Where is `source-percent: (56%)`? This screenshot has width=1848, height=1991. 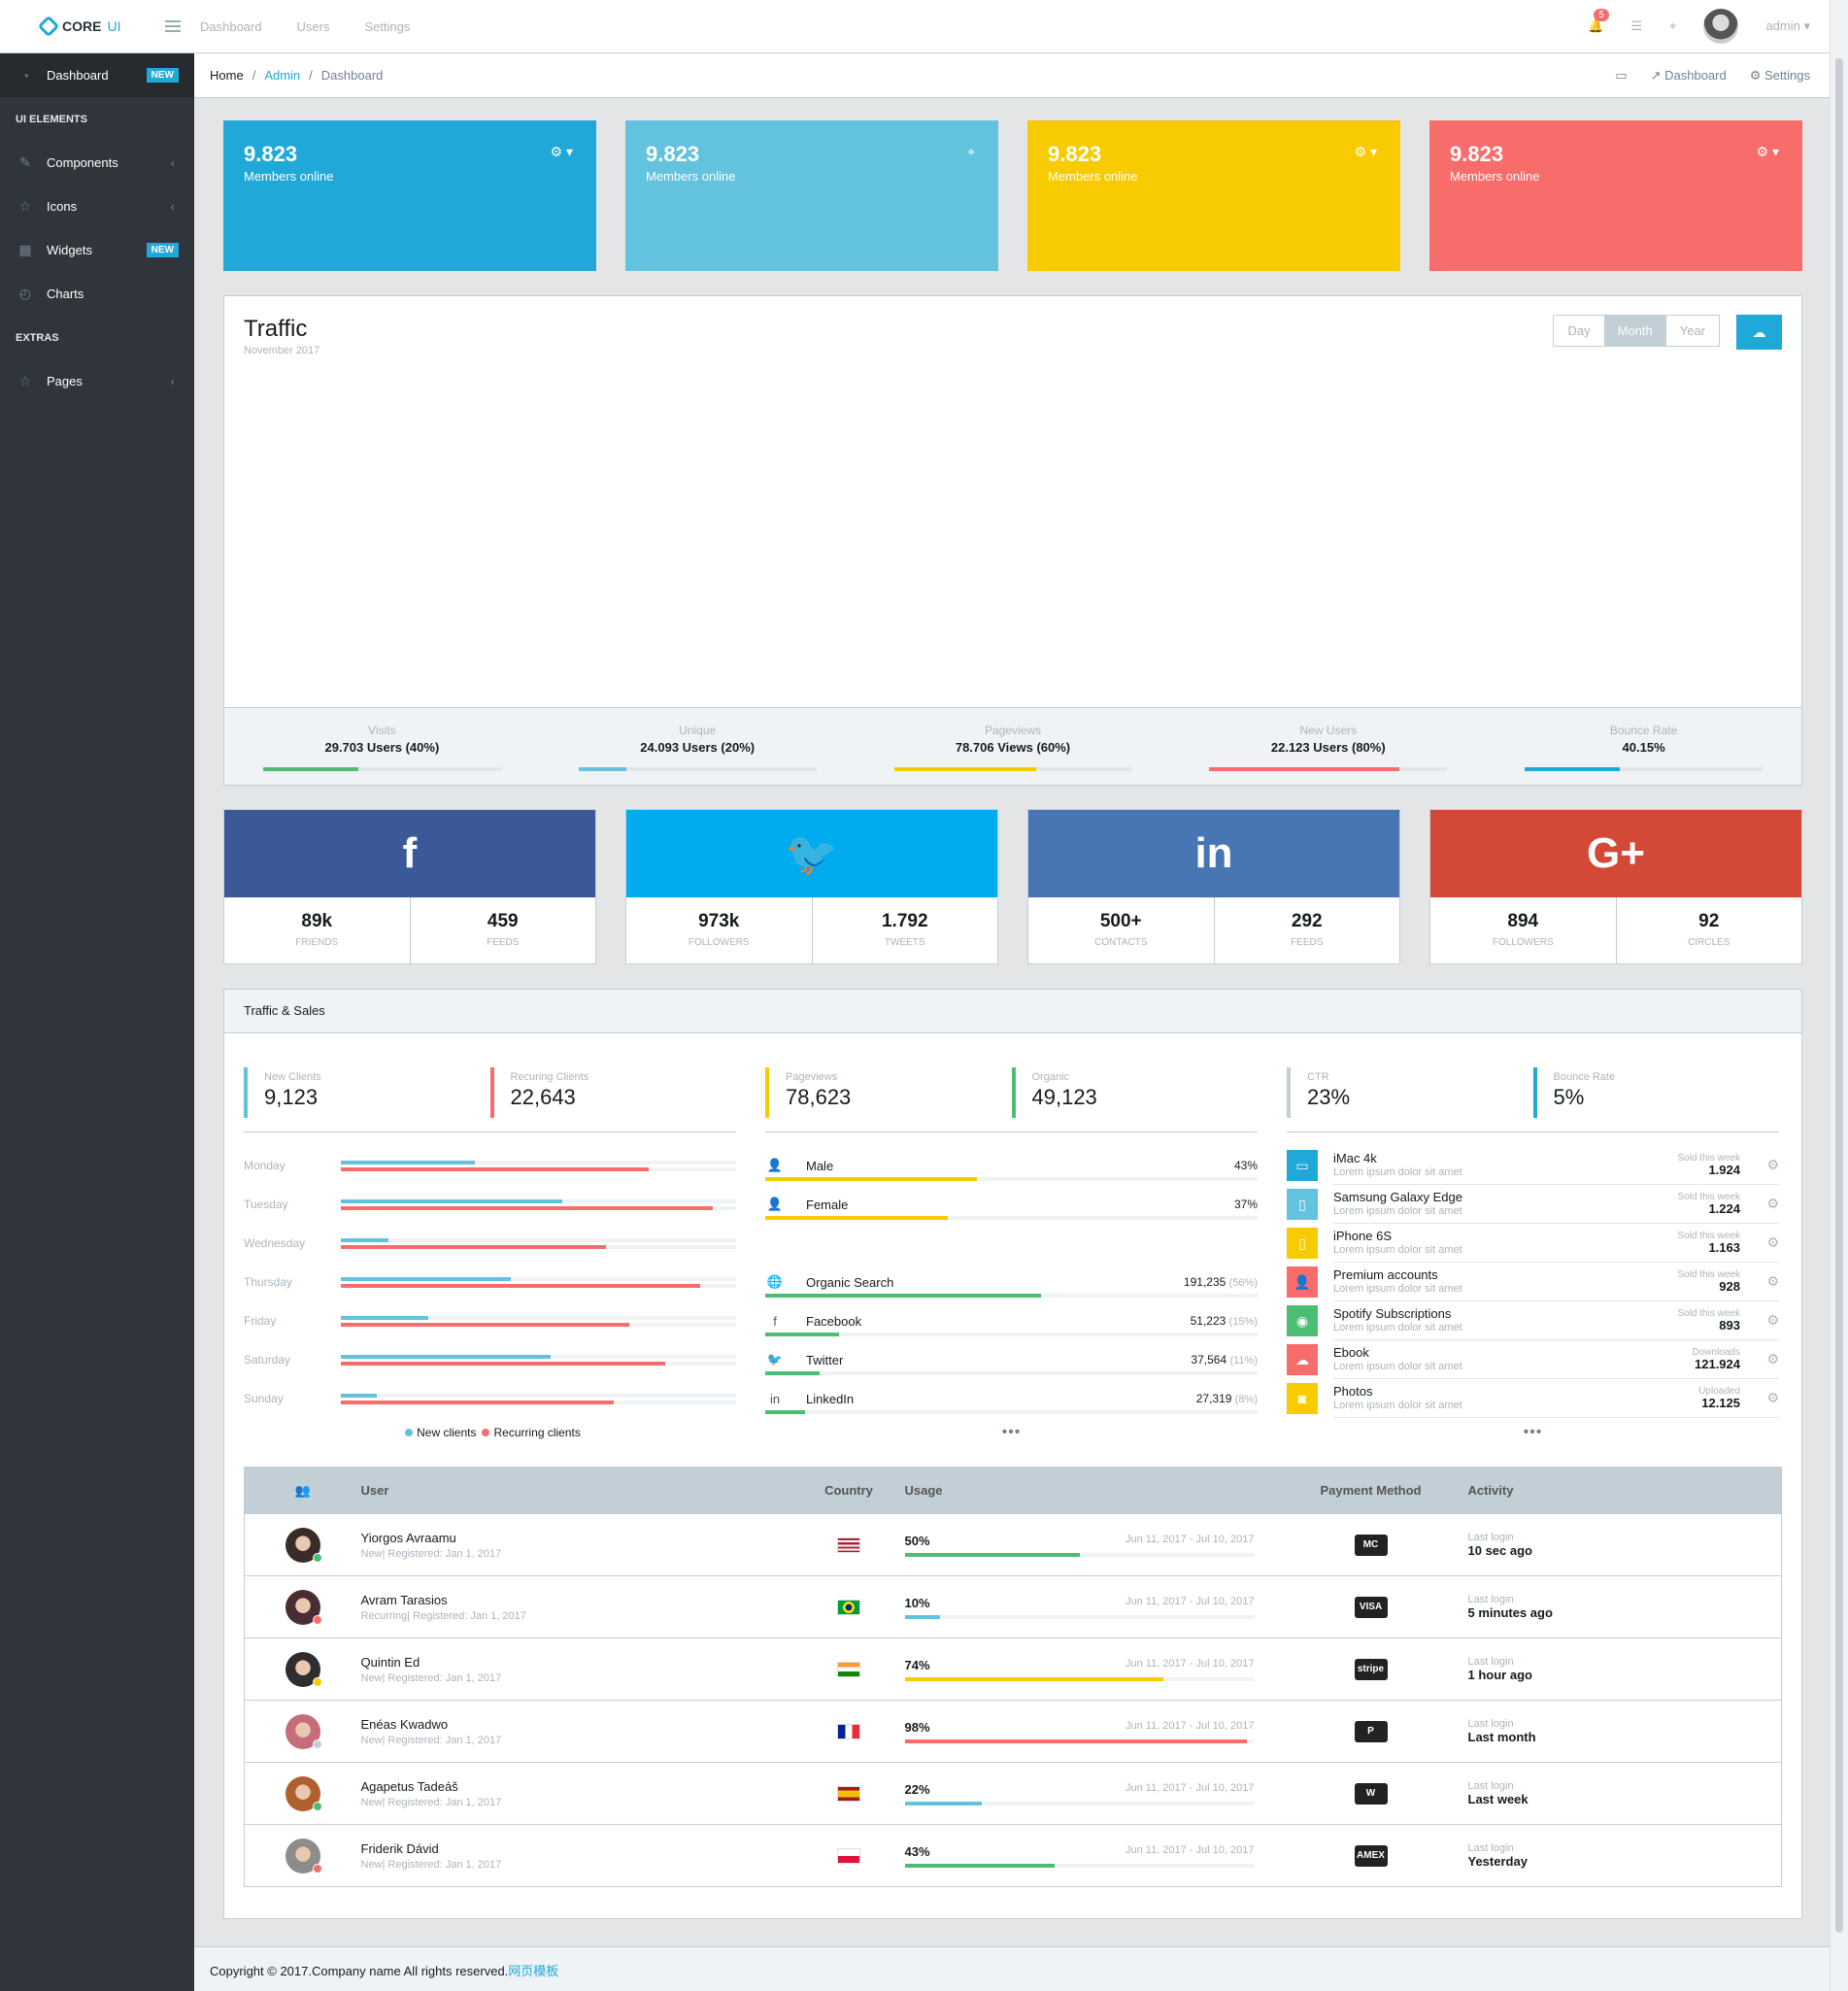 source-percent: (56%) is located at coordinates (1243, 1283).